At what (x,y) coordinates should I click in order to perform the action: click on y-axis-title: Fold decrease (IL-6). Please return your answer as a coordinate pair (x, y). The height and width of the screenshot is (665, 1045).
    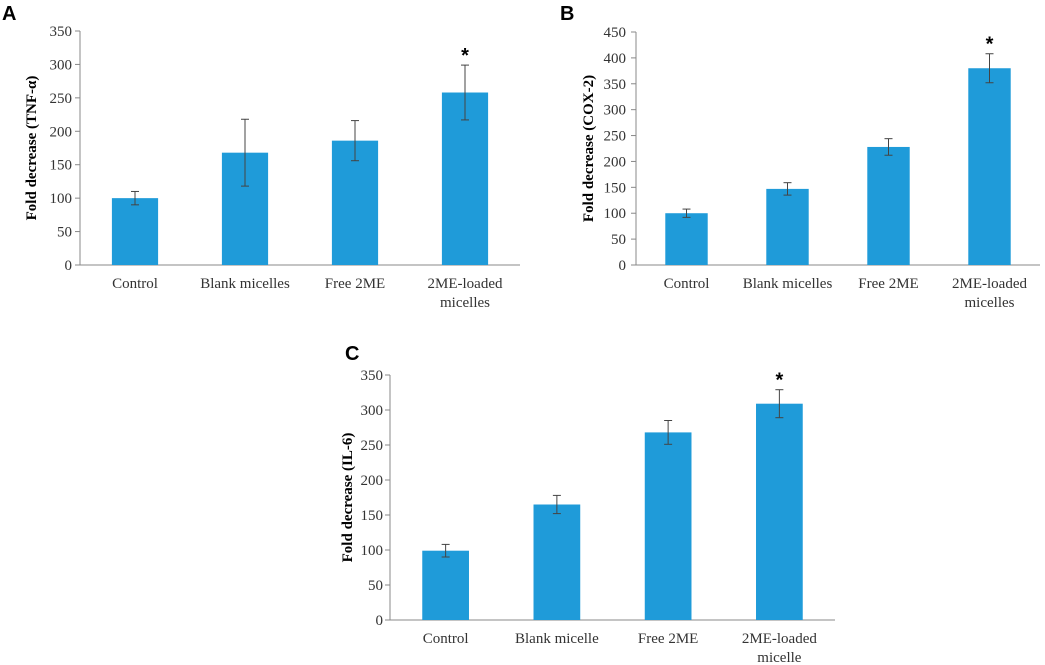
    Looking at the image, I should click on (348, 498).